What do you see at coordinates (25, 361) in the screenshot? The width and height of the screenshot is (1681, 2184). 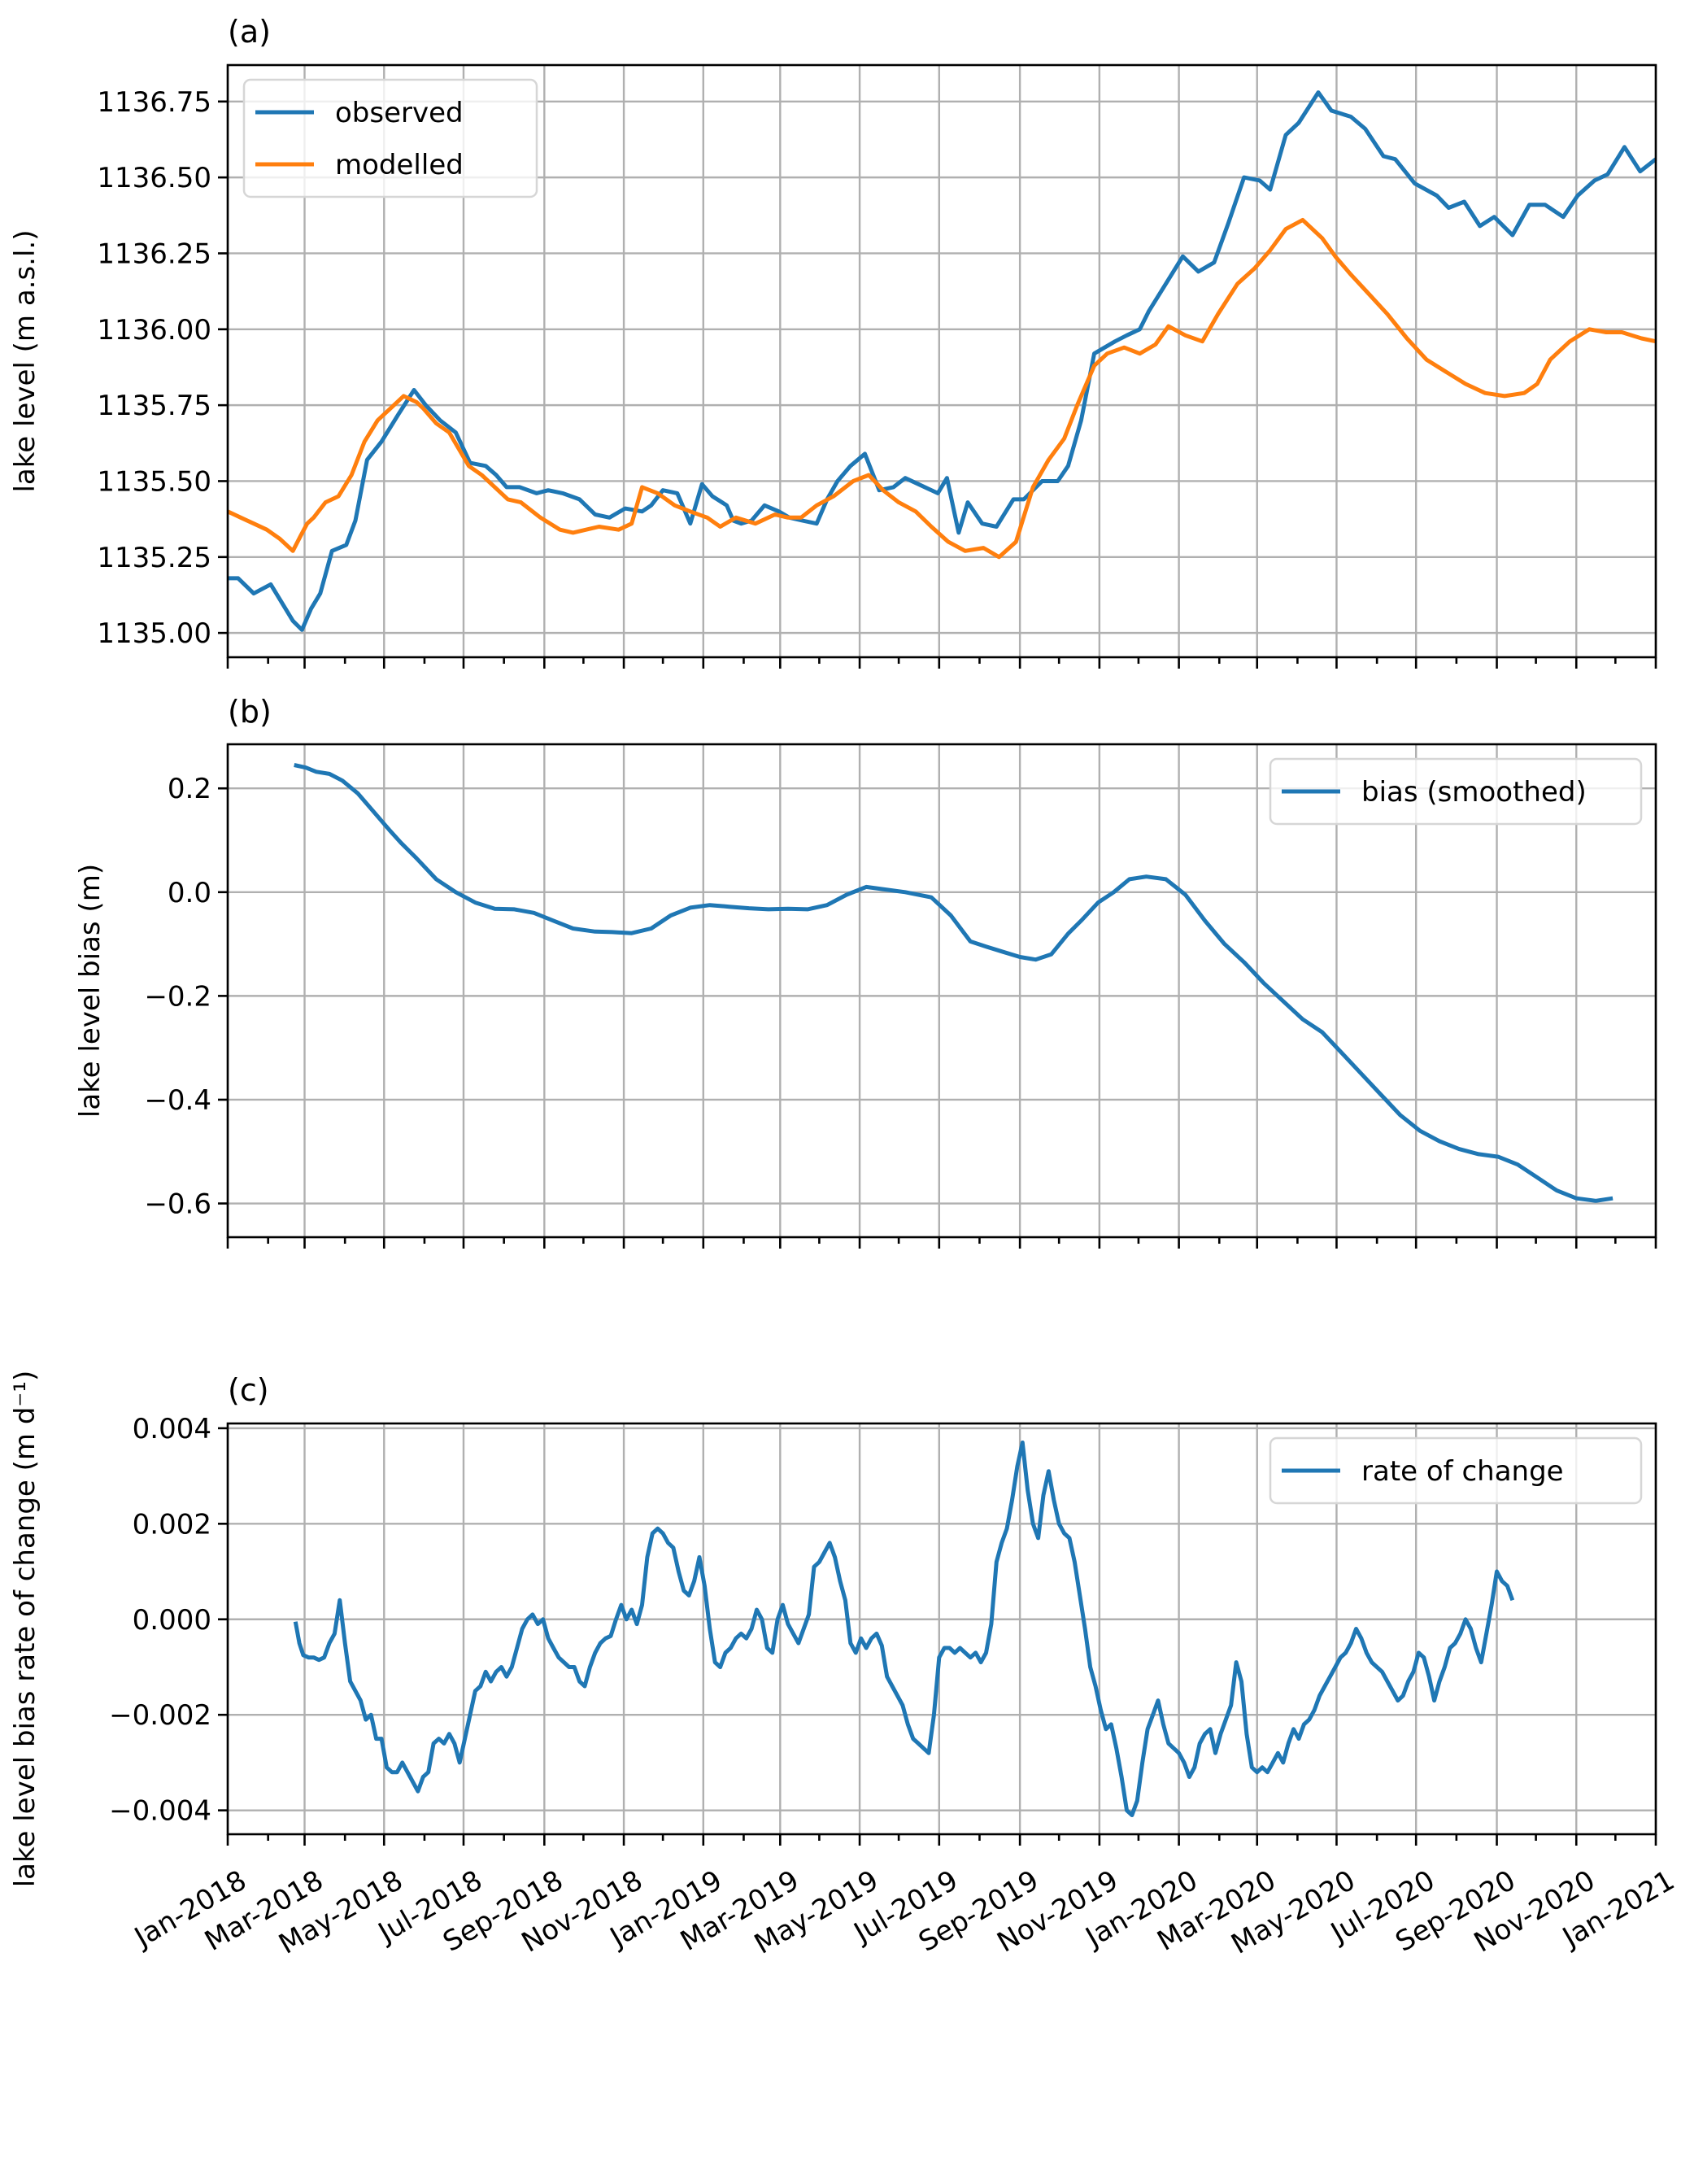 I see `y-axis-label: lake level (m a.s.l.)` at bounding box center [25, 361].